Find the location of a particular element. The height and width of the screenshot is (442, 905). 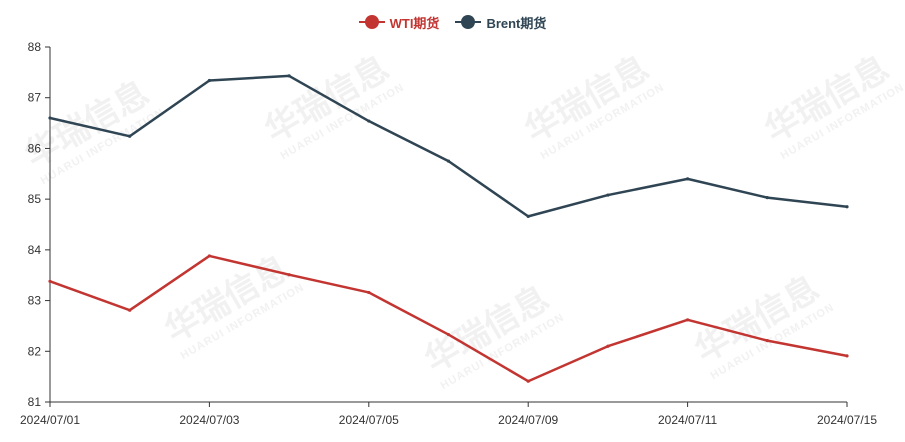

y-tick-label: 84 is located at coordinates (35, 250).